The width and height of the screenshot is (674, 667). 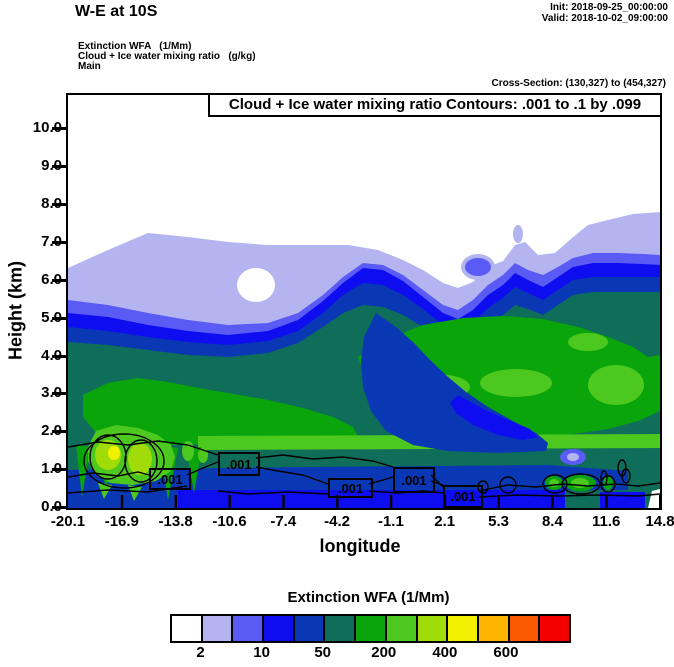 I want to click on y-tick-label: 9.0, so click(x=41, y=165).